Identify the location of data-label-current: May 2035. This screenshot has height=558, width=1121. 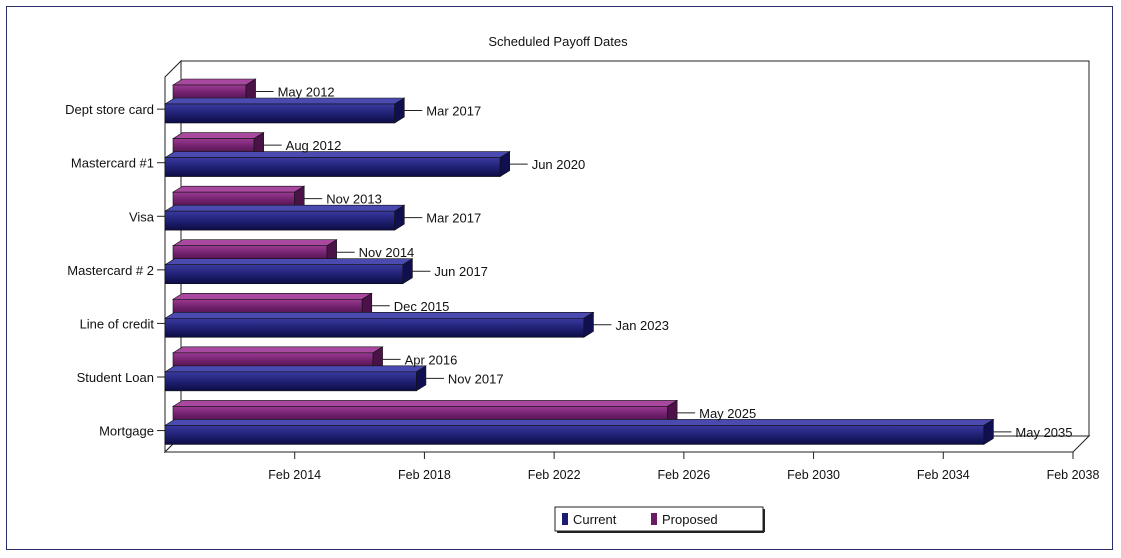
(1043, 432).